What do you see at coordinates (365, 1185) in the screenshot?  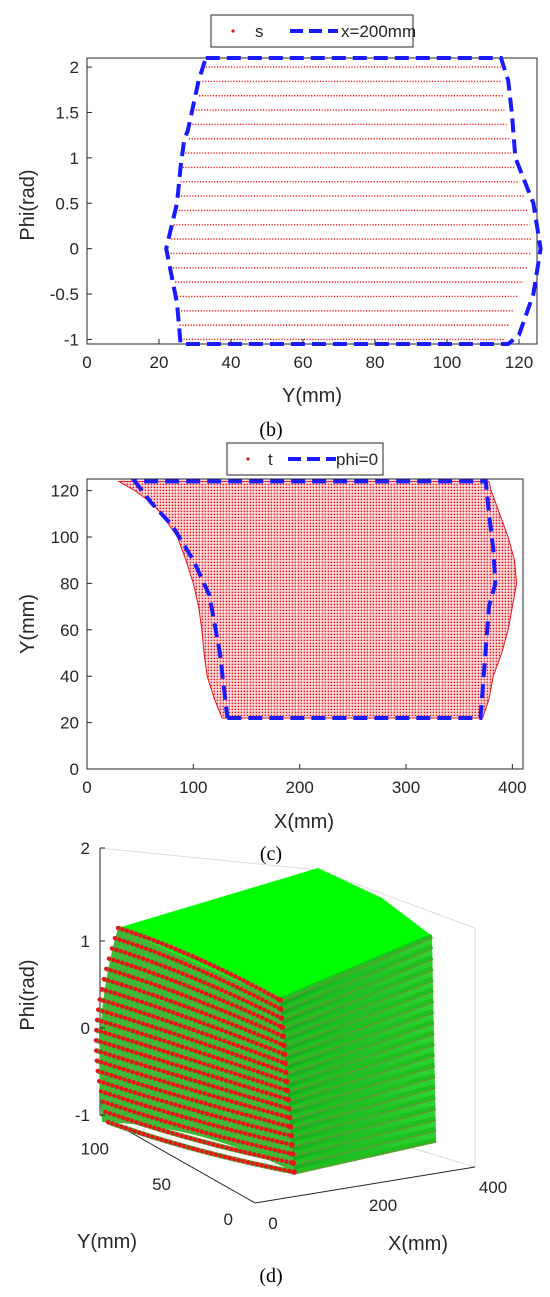 I see `x-axis-line-d` at bounding box center [365, 1185].